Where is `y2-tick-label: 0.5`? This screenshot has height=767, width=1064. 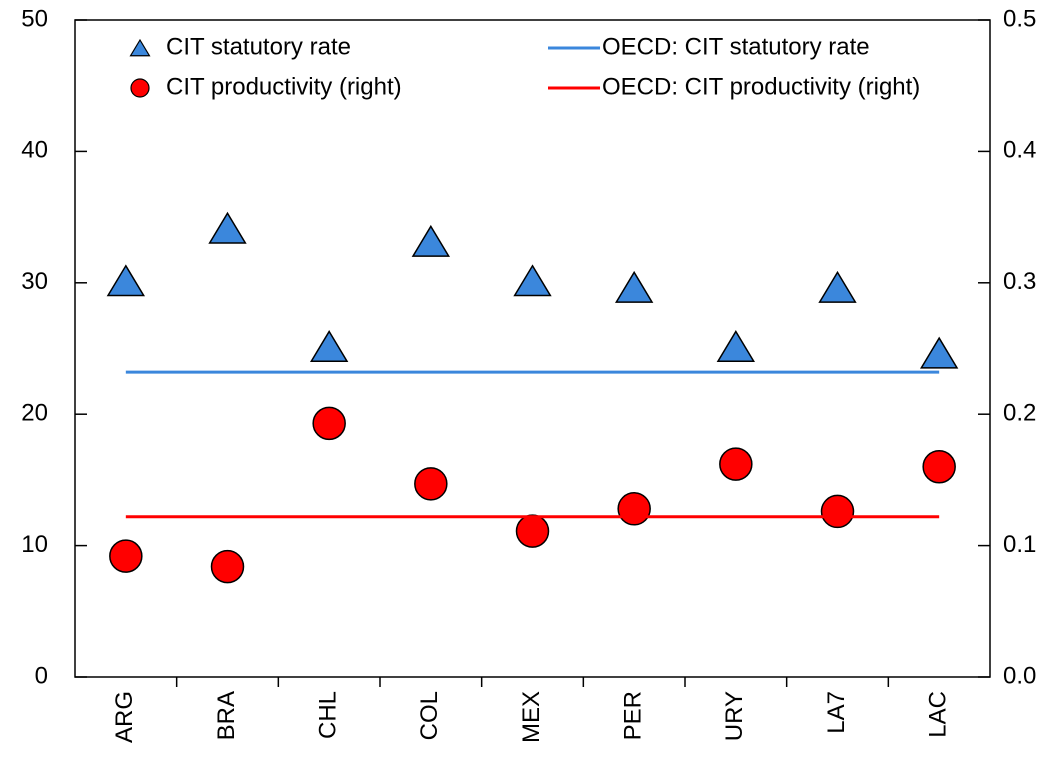 y2-tick-label: 0.5 is located at coordinates (1019, 18).